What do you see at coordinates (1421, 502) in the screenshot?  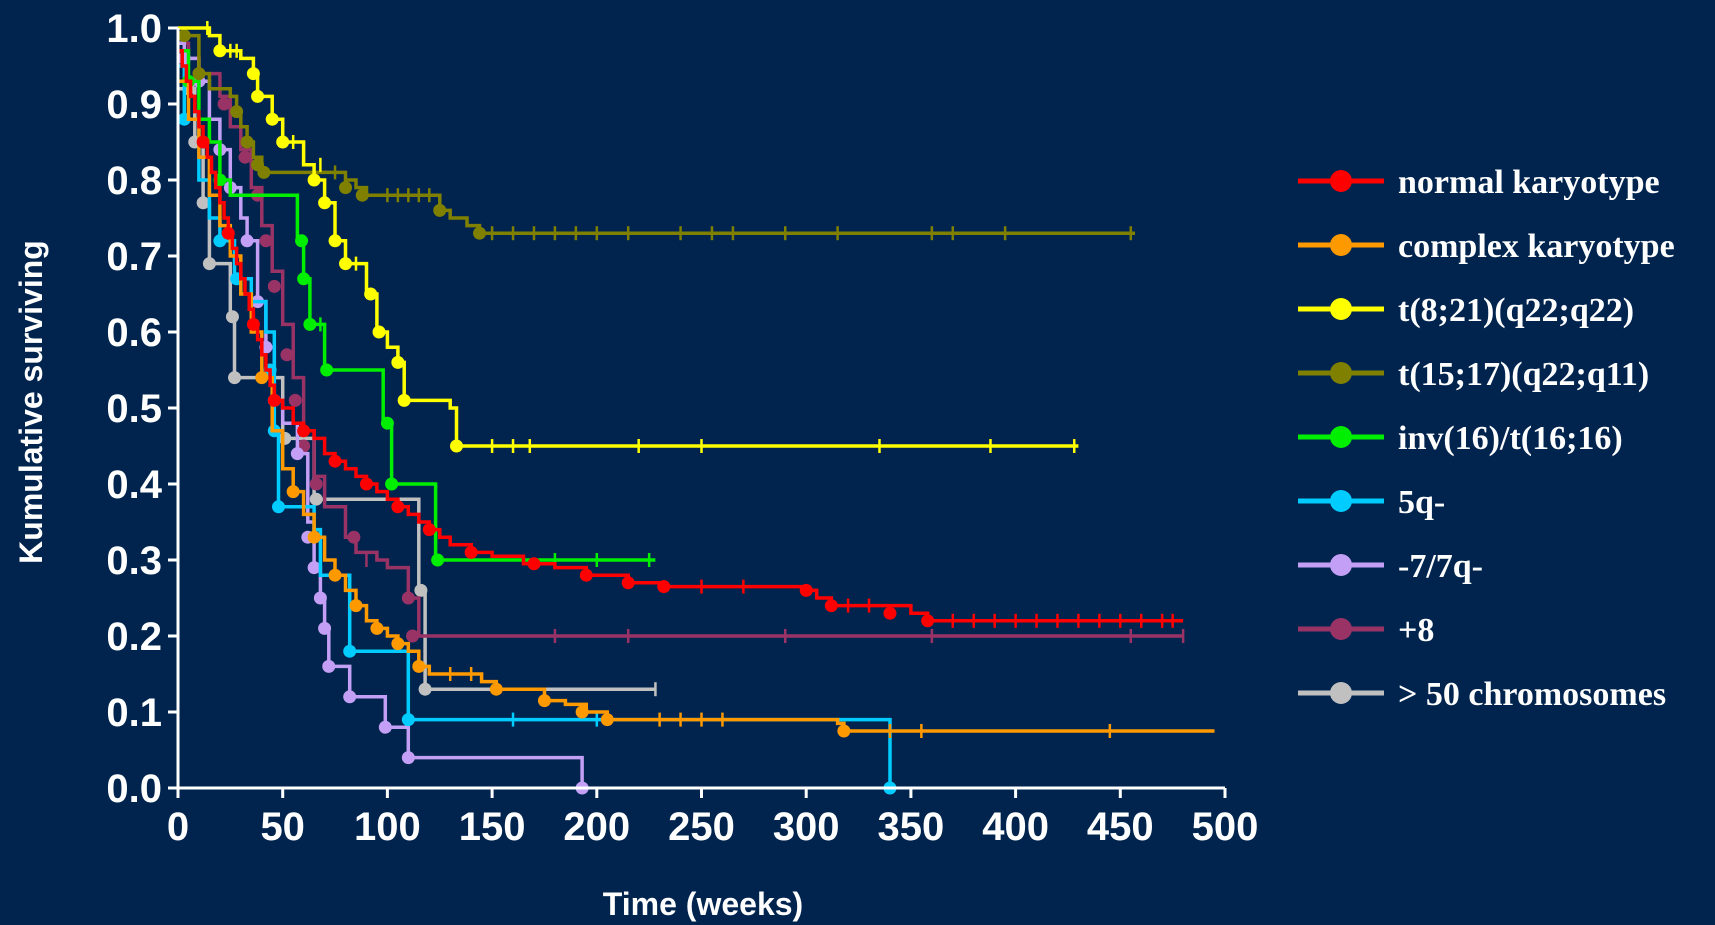 I see `legend-label: 5q-` at bounding box center [1421, 502].